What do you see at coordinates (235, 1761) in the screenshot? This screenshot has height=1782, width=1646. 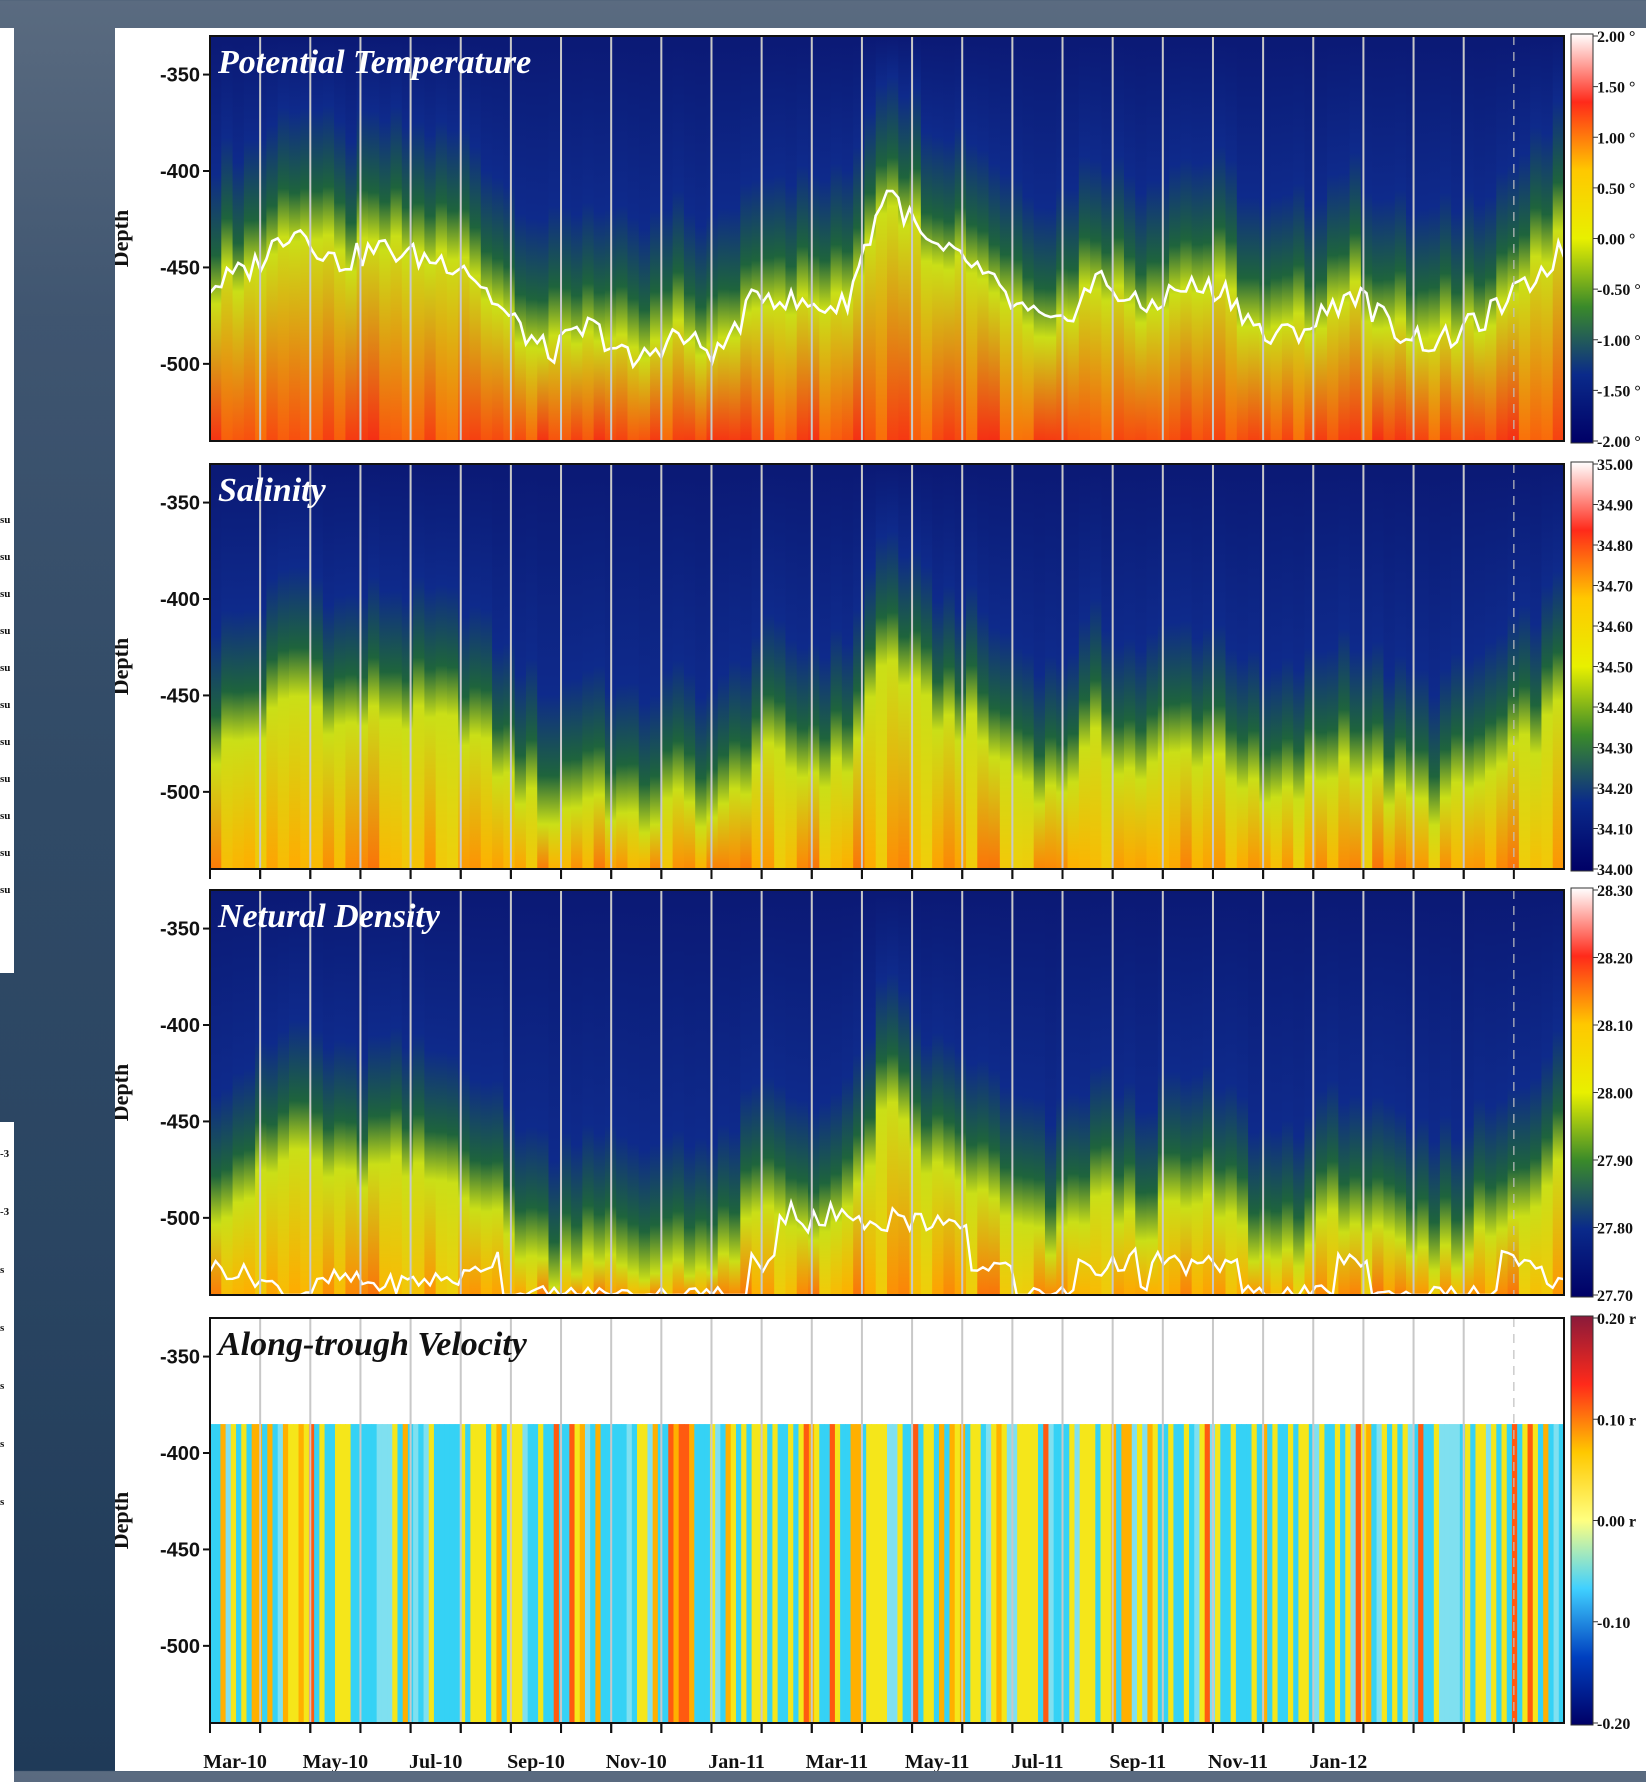 I see `x-tick-label: Mar-10` at bounding box center [235, 1761].